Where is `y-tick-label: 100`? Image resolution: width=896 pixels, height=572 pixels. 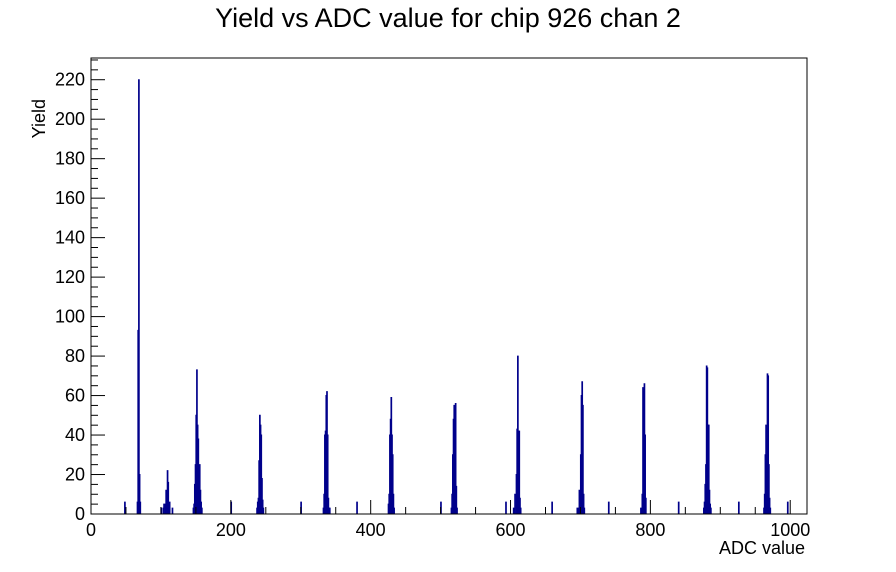 y-tick-label: 100 is located at coordinates (70, 317).